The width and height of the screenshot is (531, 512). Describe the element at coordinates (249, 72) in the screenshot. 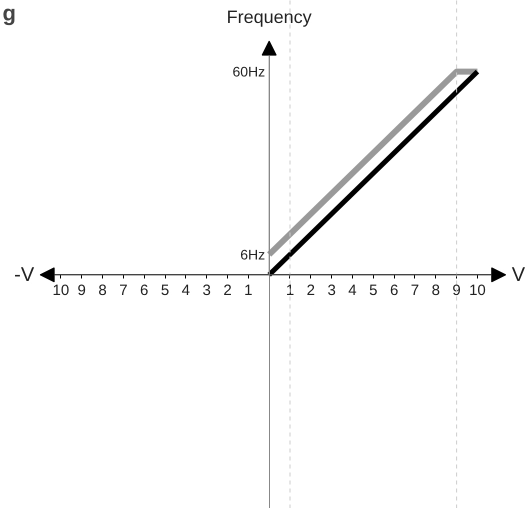

I see `y-tick-label: 60Hz` at that location.